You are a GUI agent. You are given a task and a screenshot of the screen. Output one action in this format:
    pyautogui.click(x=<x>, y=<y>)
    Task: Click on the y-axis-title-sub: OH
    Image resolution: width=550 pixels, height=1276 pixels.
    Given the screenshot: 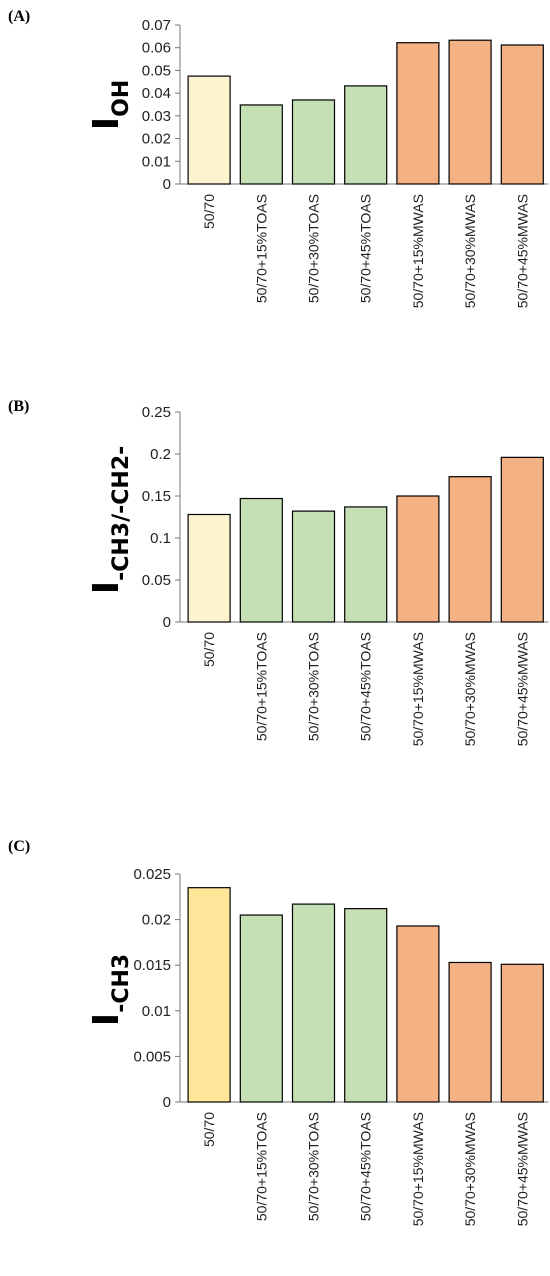 What is the action you would take?
    pyautogui.click(x=121, y=98)
    